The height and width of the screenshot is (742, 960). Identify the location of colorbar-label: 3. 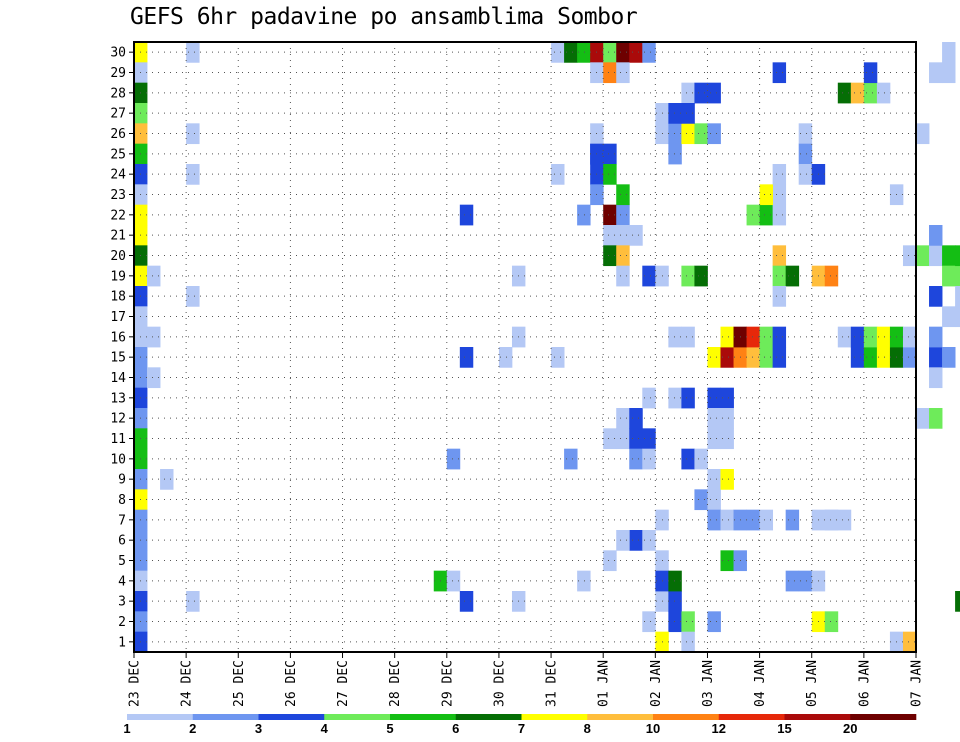
(258, 728).